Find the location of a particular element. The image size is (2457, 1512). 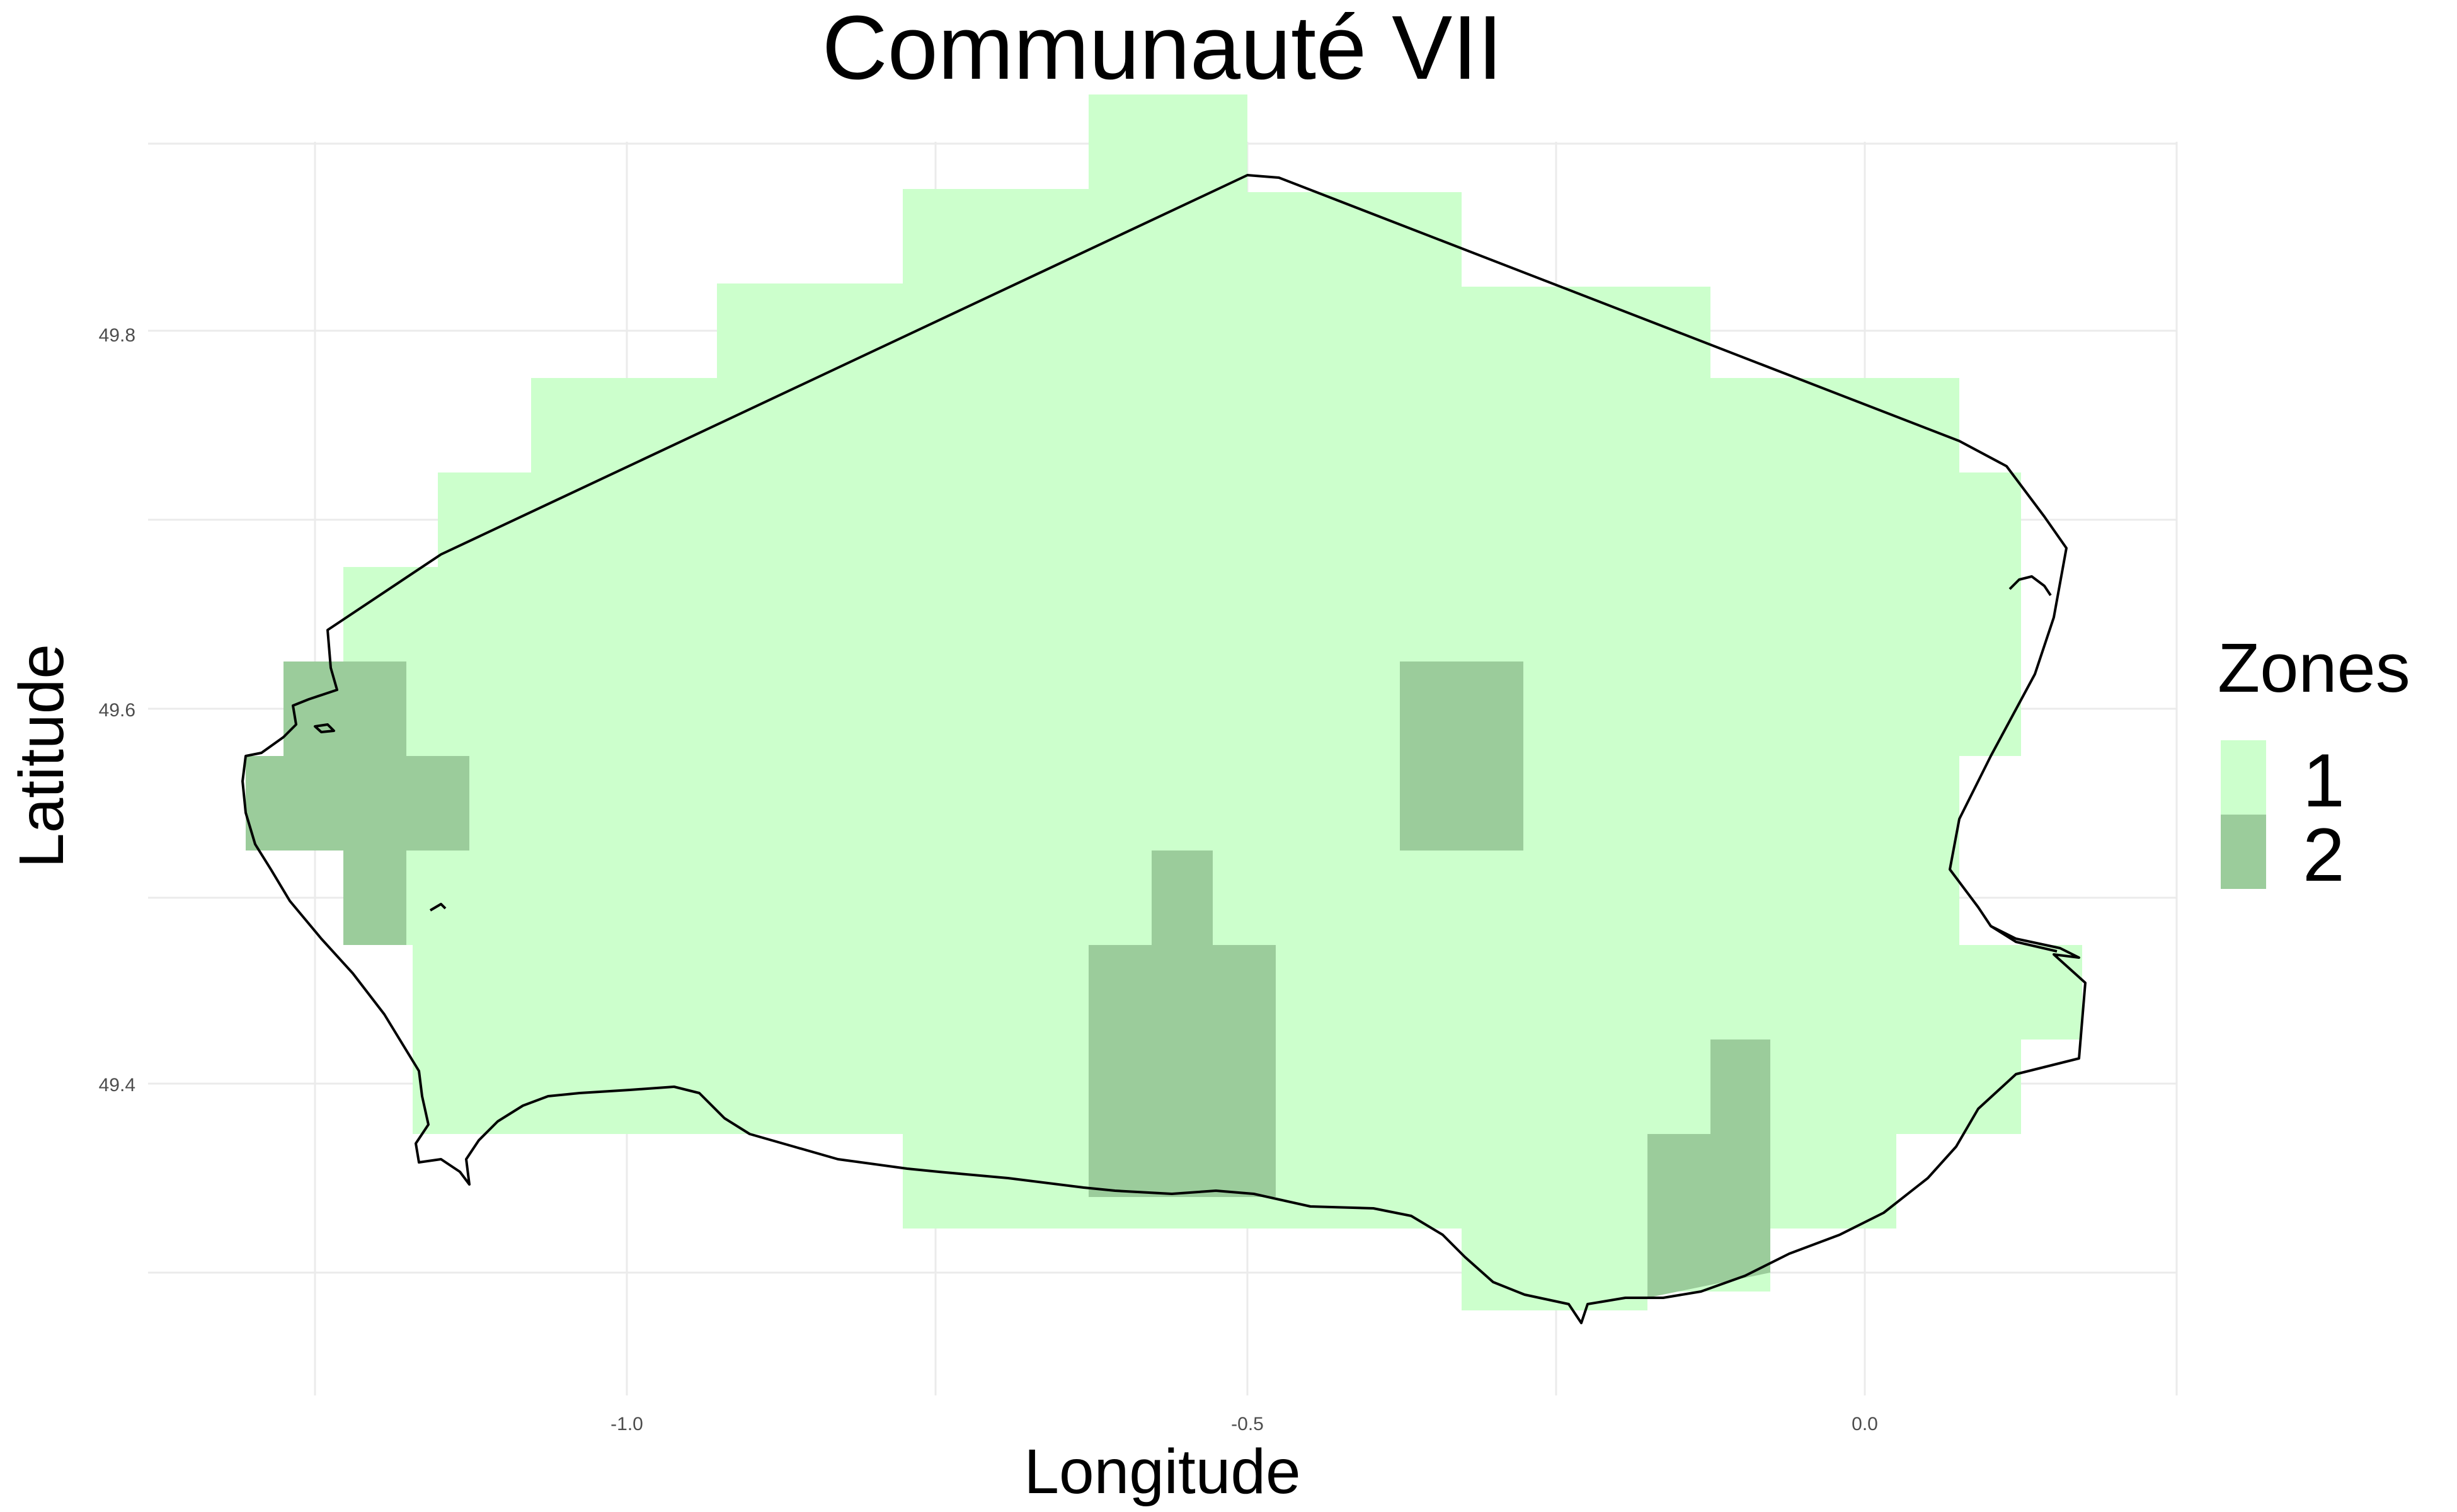

x-axis: -1.0 -0.5 0.0 Longitude is located at coordinates (1244, 1460).